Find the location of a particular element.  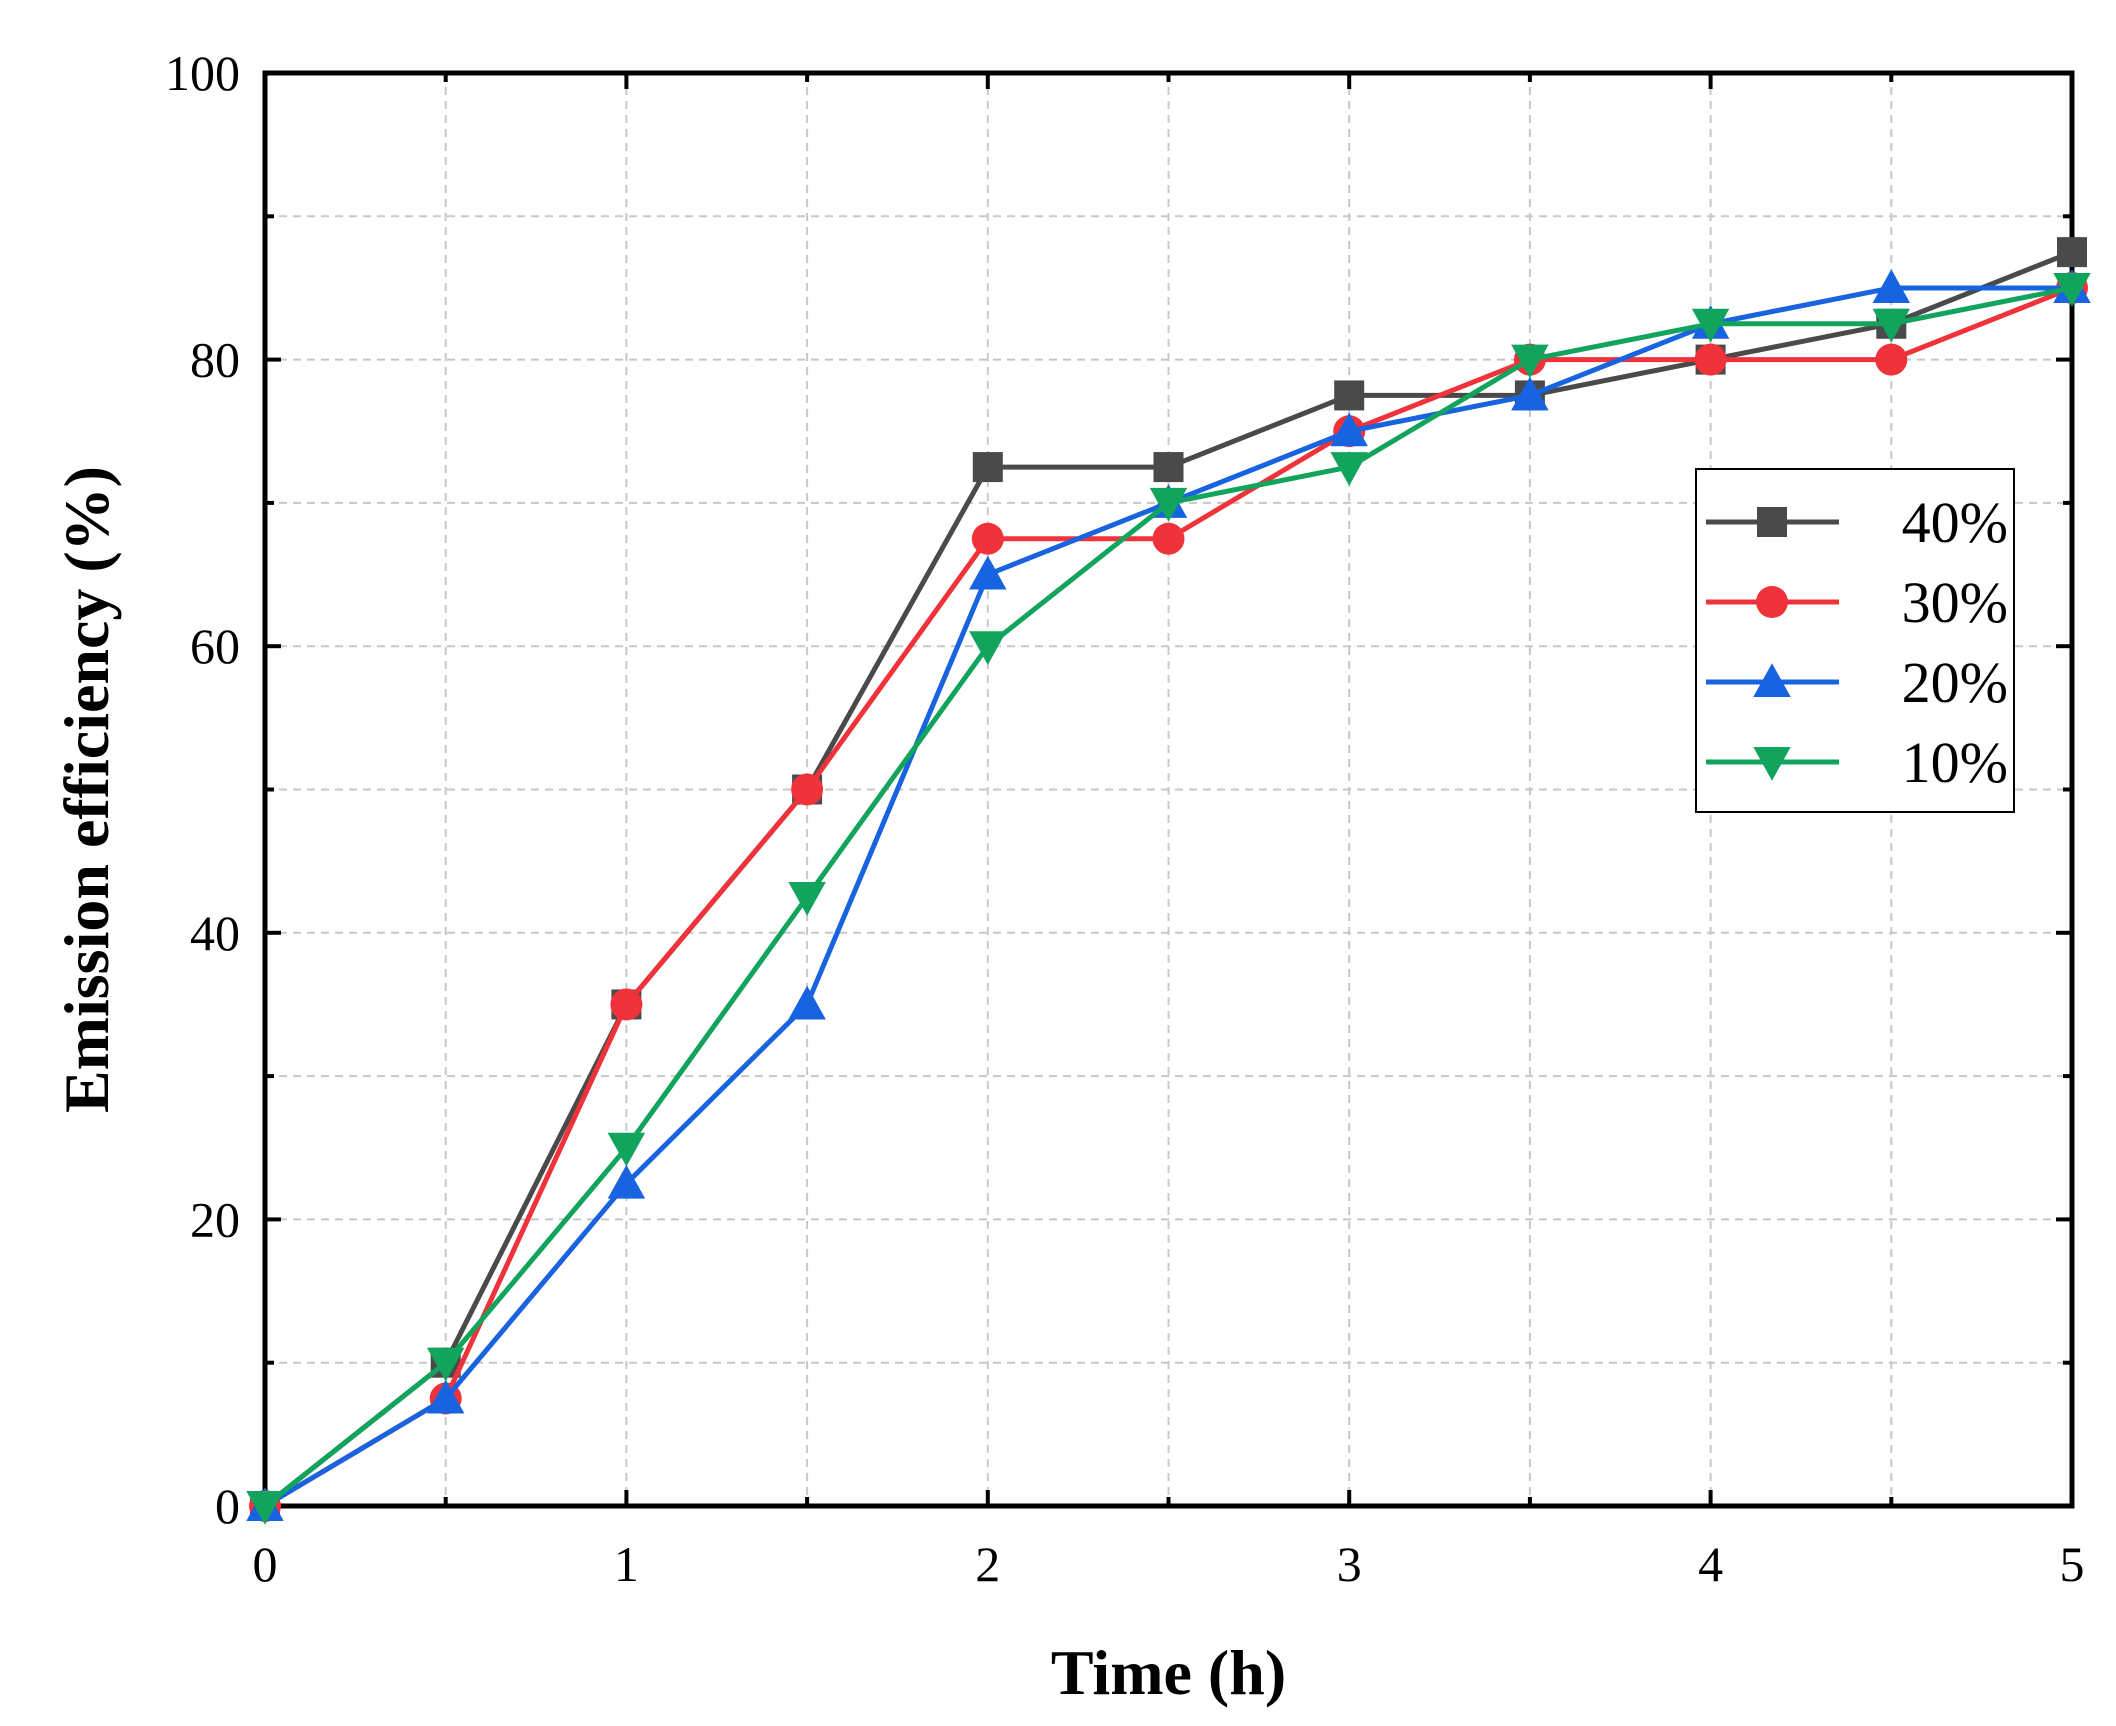

y-tick-label: 100 is located at coordinates (202, 73).